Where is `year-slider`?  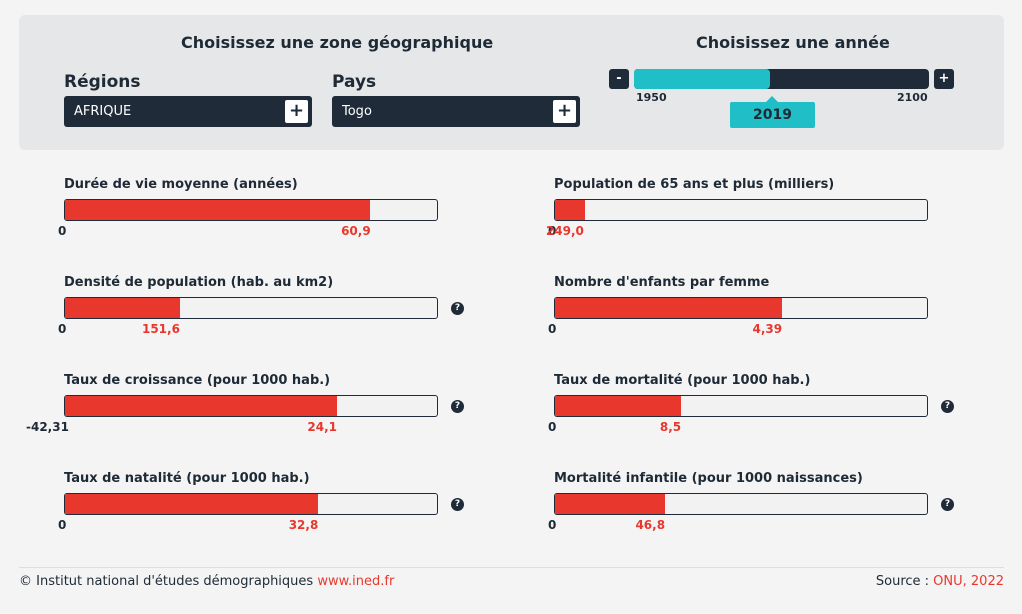
year-slider is located at coordinates (781, 79).